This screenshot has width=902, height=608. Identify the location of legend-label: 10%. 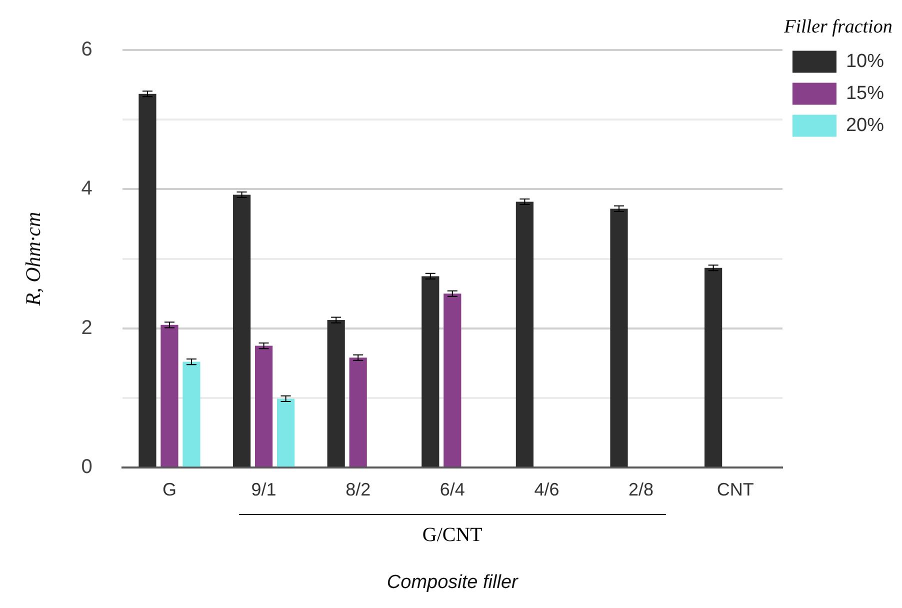
(865, 61).